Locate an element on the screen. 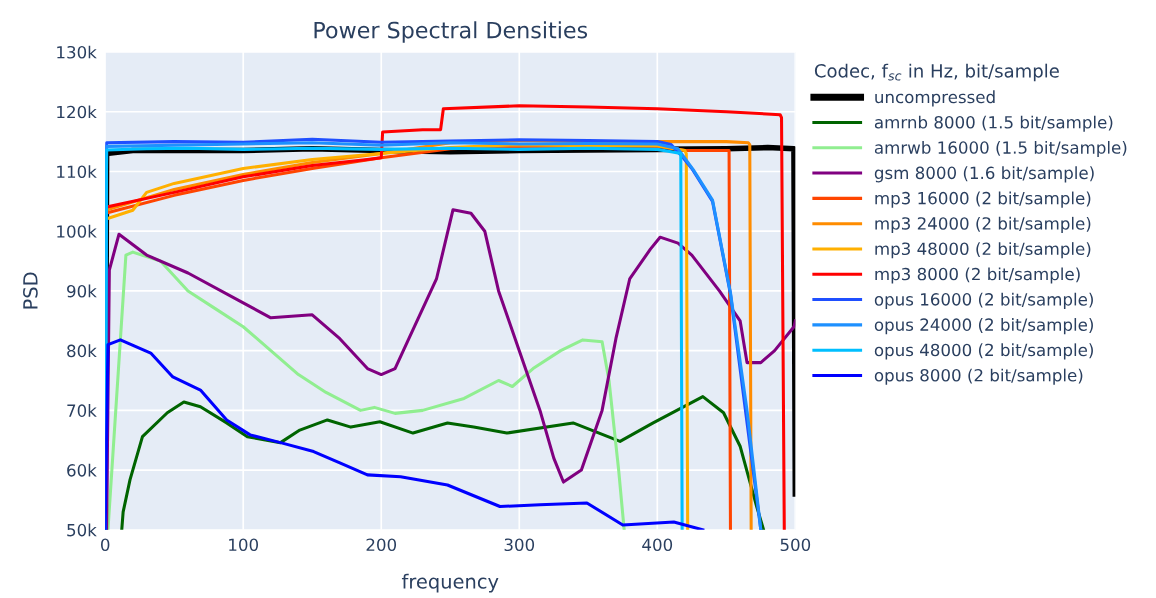  y-tick-label: 110k is located at coordinates (77, 172).